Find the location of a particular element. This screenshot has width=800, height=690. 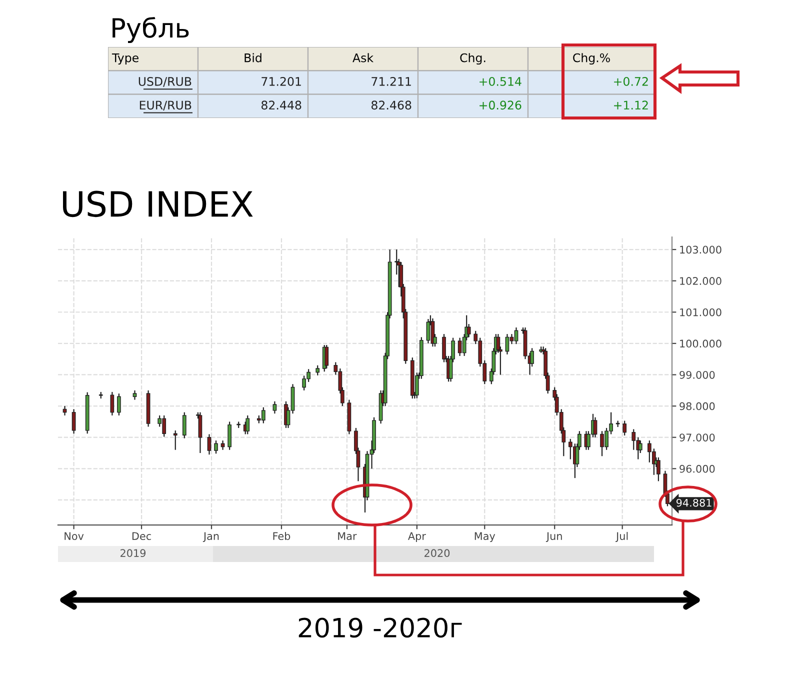

x-tick-label: Nov is located at coordinates (74, 536).